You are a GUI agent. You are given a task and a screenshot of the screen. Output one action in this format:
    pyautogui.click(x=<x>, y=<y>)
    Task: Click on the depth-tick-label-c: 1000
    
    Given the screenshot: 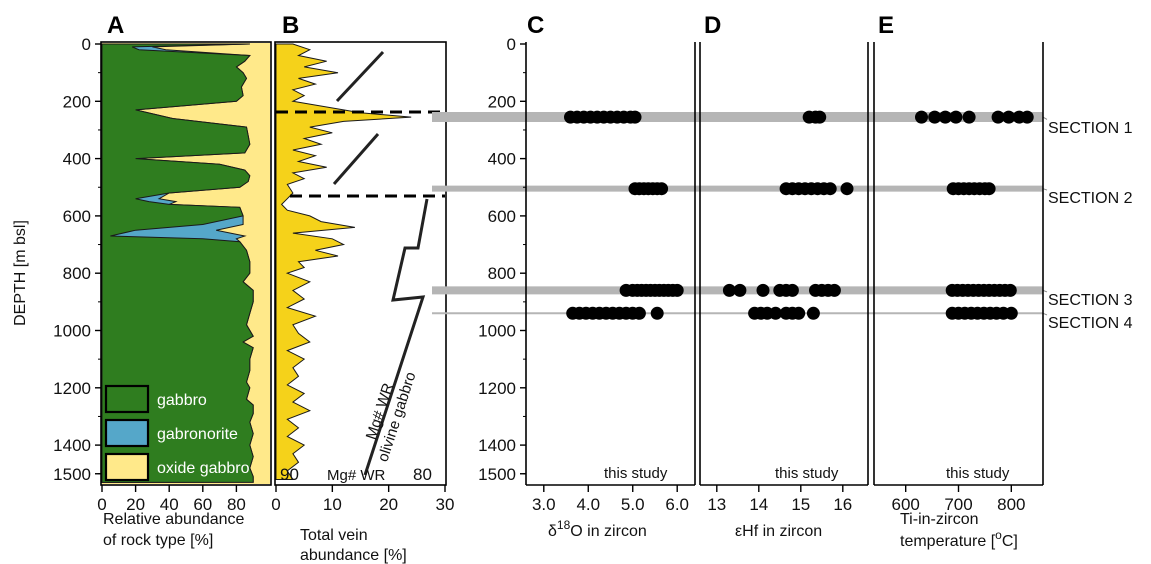 What is the action you would take?
    pyautogui.click(x=497, y=331)
    